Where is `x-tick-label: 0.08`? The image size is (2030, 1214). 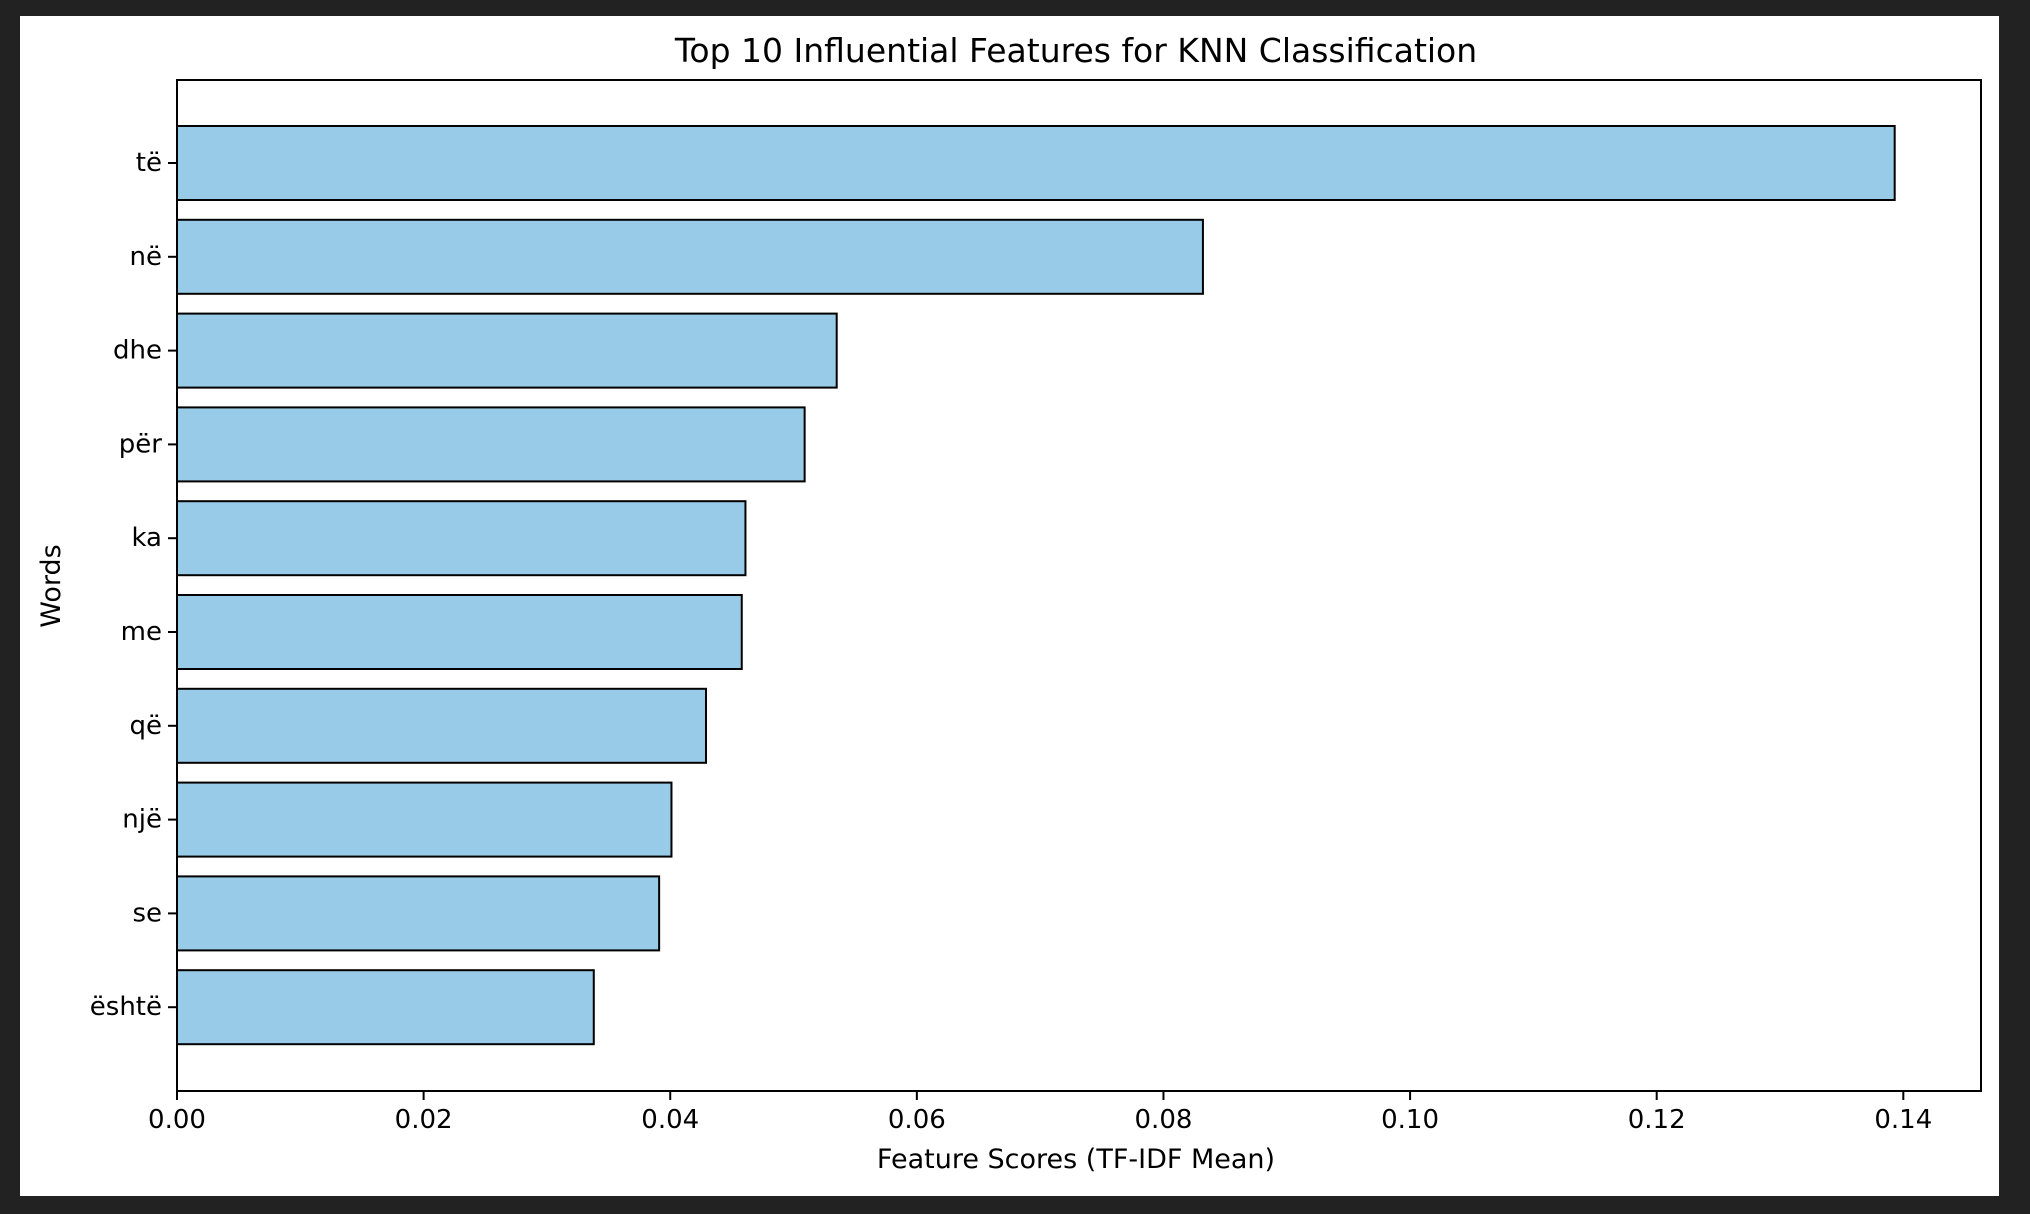 x-tick-label: 0.08 is located at coordinates (1164, 1120).